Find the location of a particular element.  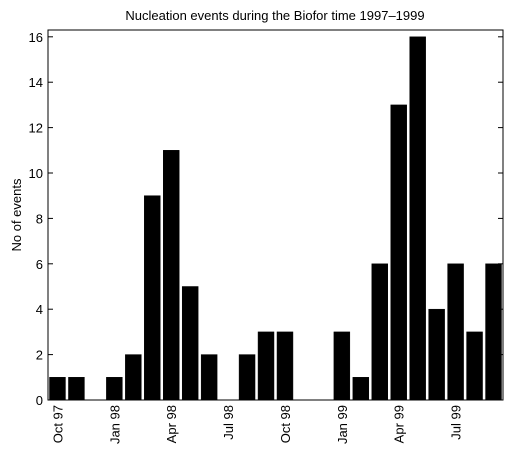

x-tick-label: Apr 99 is located at coordinates (399, 424).